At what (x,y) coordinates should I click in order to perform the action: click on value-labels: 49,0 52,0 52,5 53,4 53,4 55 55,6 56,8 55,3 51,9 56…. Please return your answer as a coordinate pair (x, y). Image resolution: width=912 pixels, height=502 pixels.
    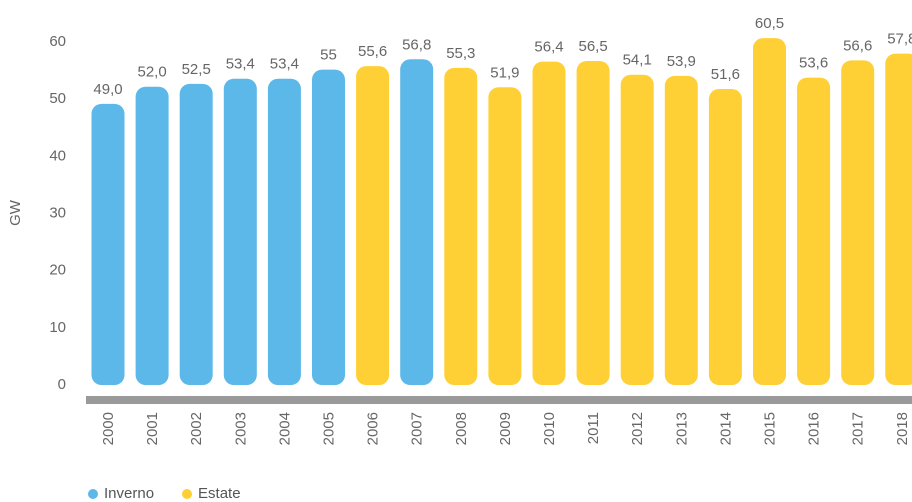
    Looking at the image, I should click on (502, 56).